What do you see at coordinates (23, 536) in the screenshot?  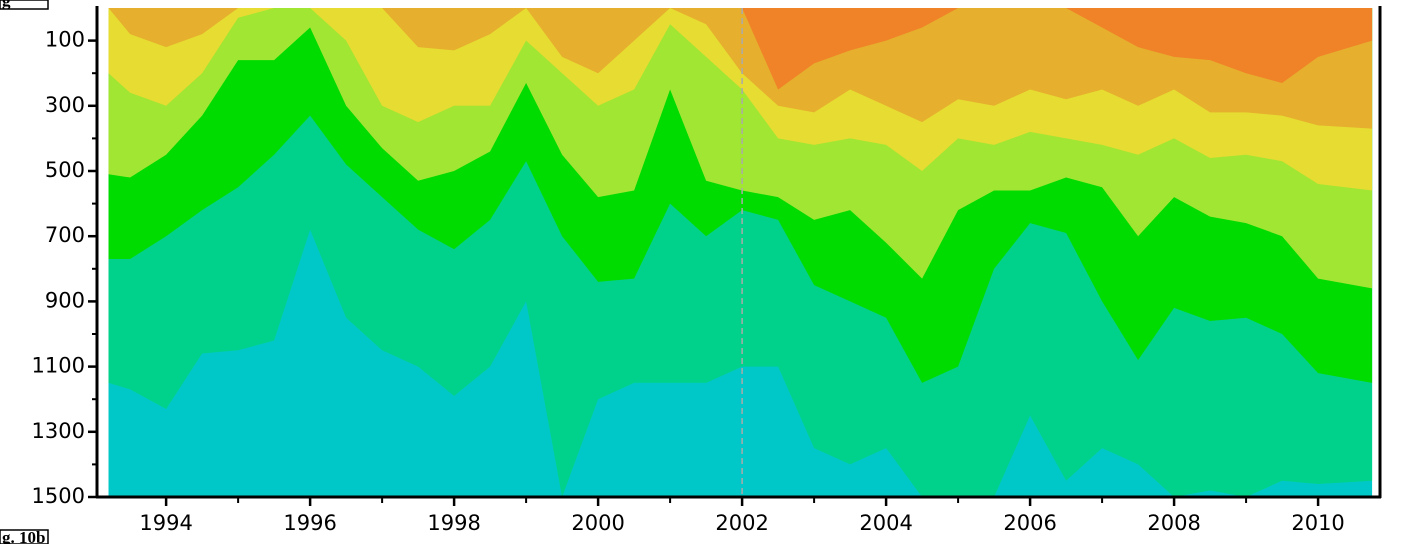 I see `corner-label: g. 10b` at bounding box center [23, 536].